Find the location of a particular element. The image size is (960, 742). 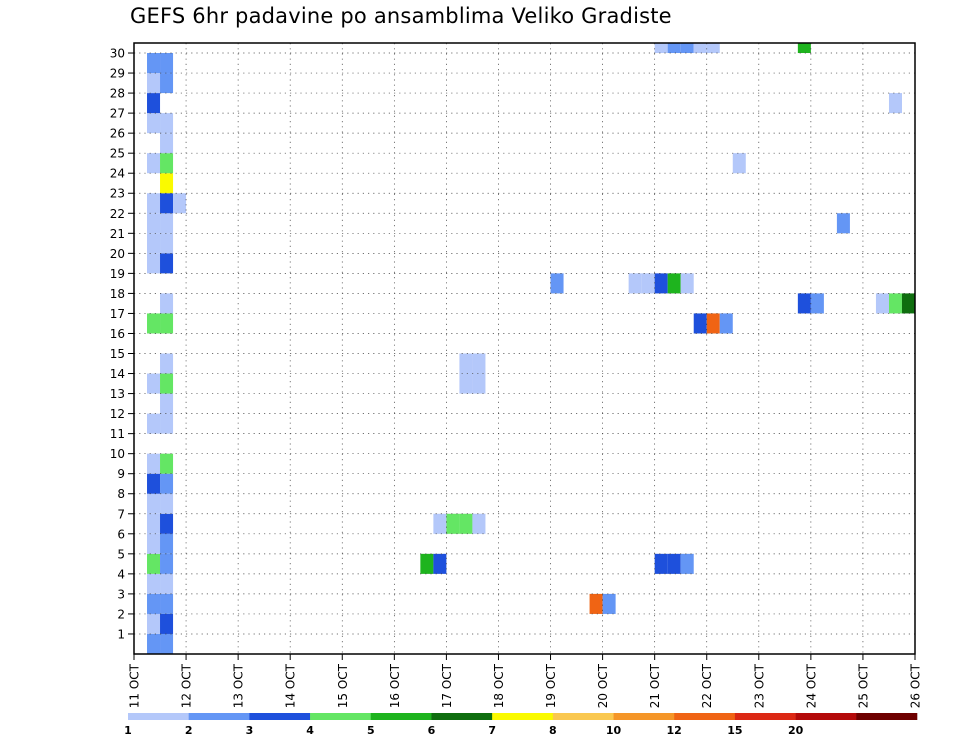

x-tick-label: 18 OCT is located at coordinates (499, 685).